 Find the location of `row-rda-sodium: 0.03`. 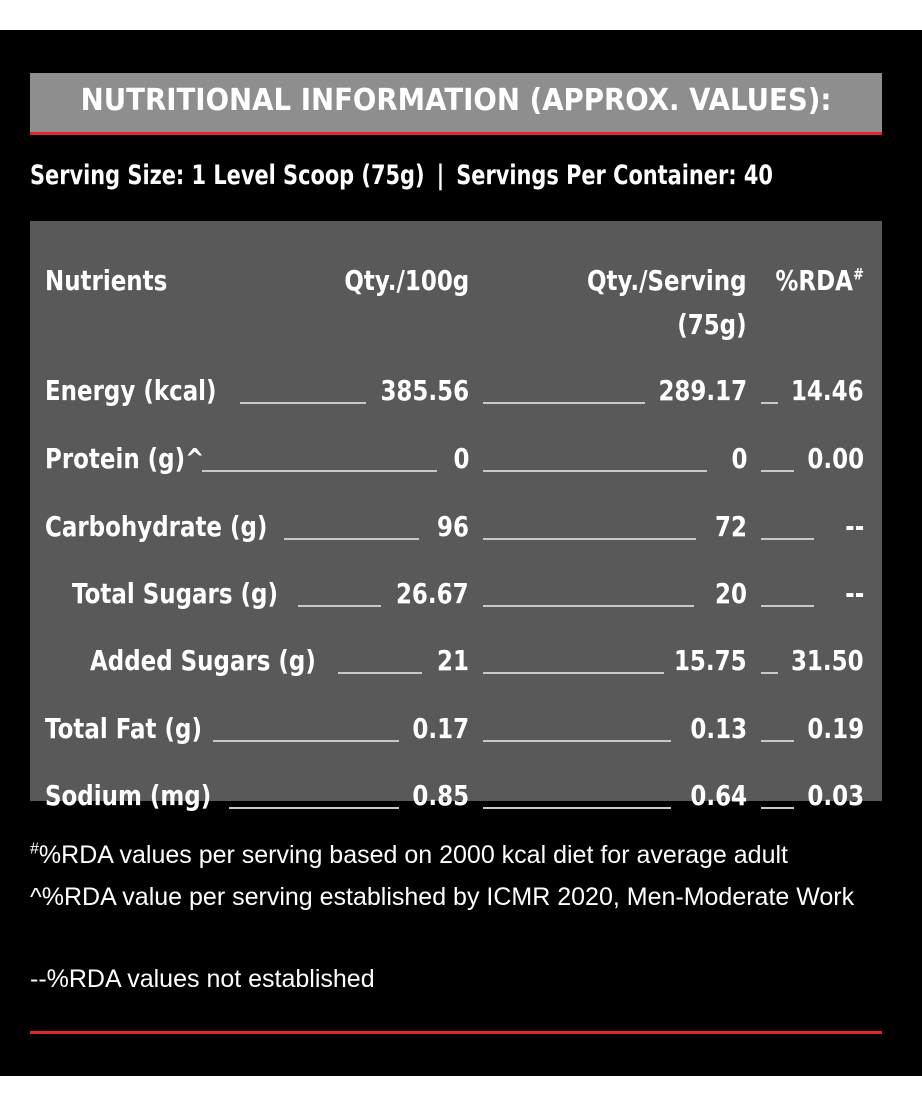

row-rda-sodium: 0.03 is located at coordinates (835, 795).